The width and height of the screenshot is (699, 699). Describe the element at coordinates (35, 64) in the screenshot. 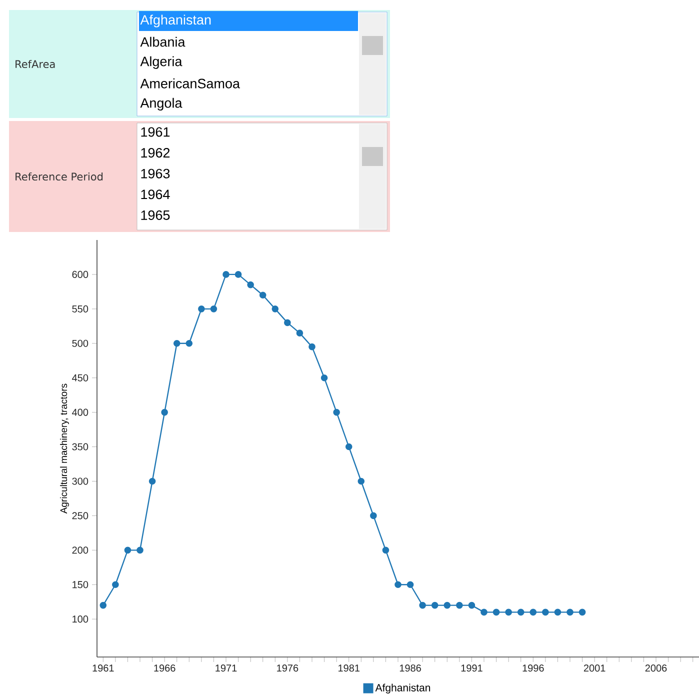

I see `text: RefArea` at that location.